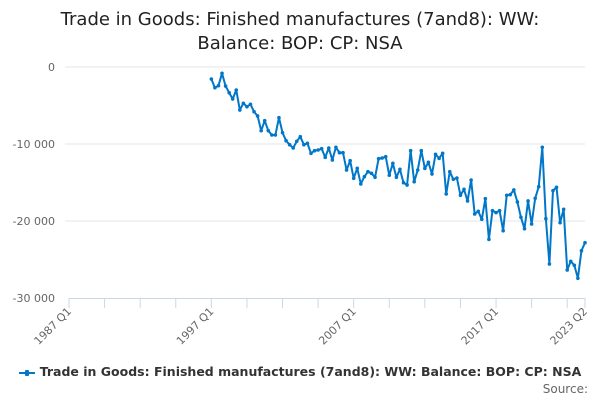 This screenshot has width=600, height=400. What do you see at coordinates (34, 221) in the screenshot?
I see `y-tick-label: -20 000` at bounding box center [34, 221].